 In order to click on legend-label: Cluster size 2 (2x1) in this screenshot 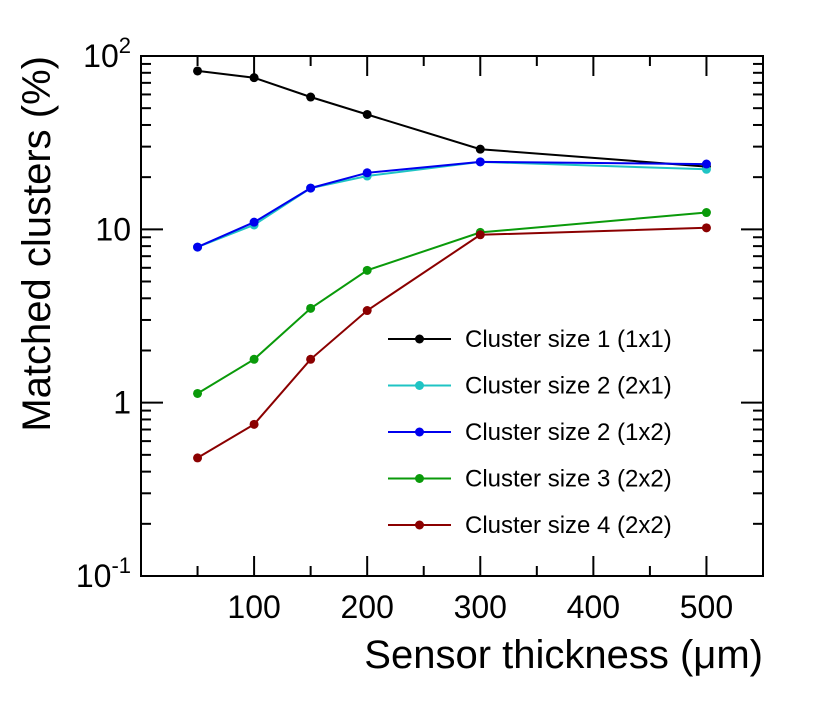, I will do `click(568, 386)`.